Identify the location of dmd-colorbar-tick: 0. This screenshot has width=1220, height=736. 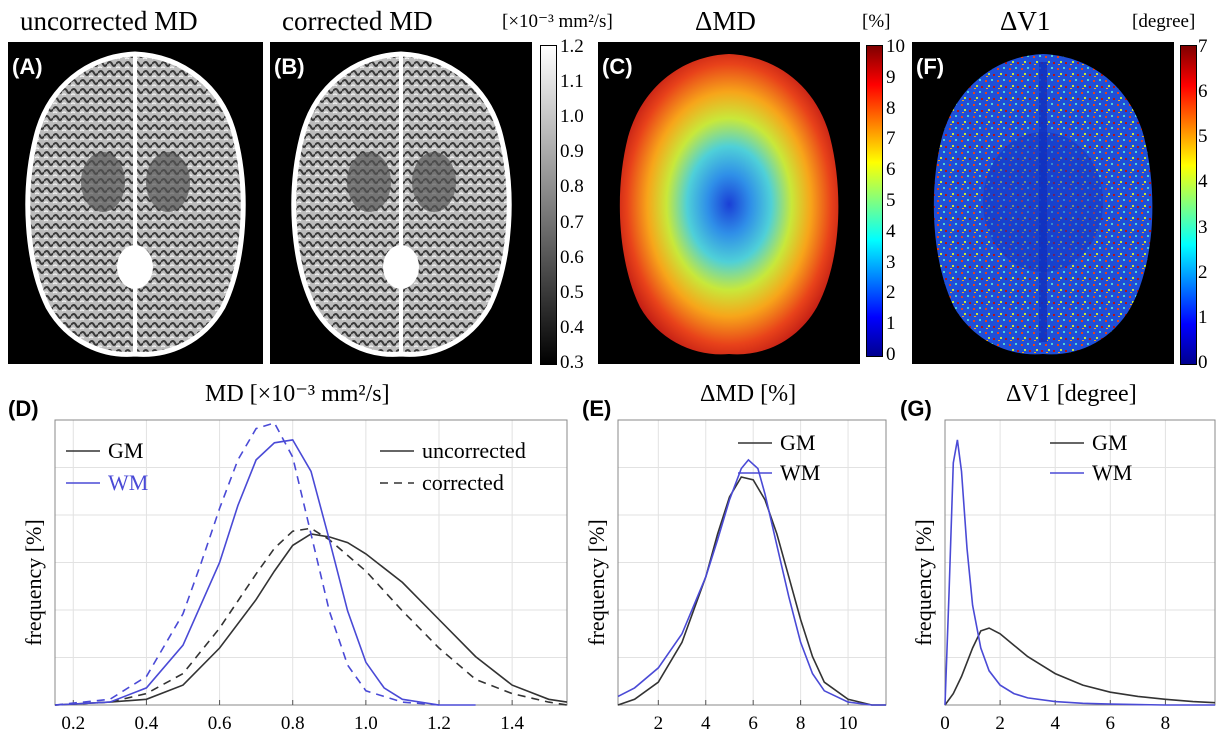
(891, 354).